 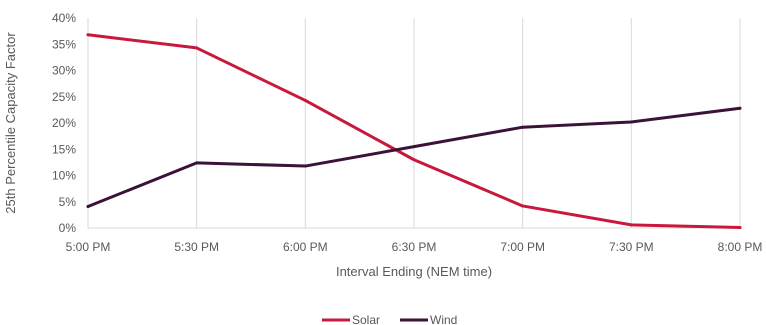 I want to click on y-tick-label: 30%, so click(x=64, y=71).